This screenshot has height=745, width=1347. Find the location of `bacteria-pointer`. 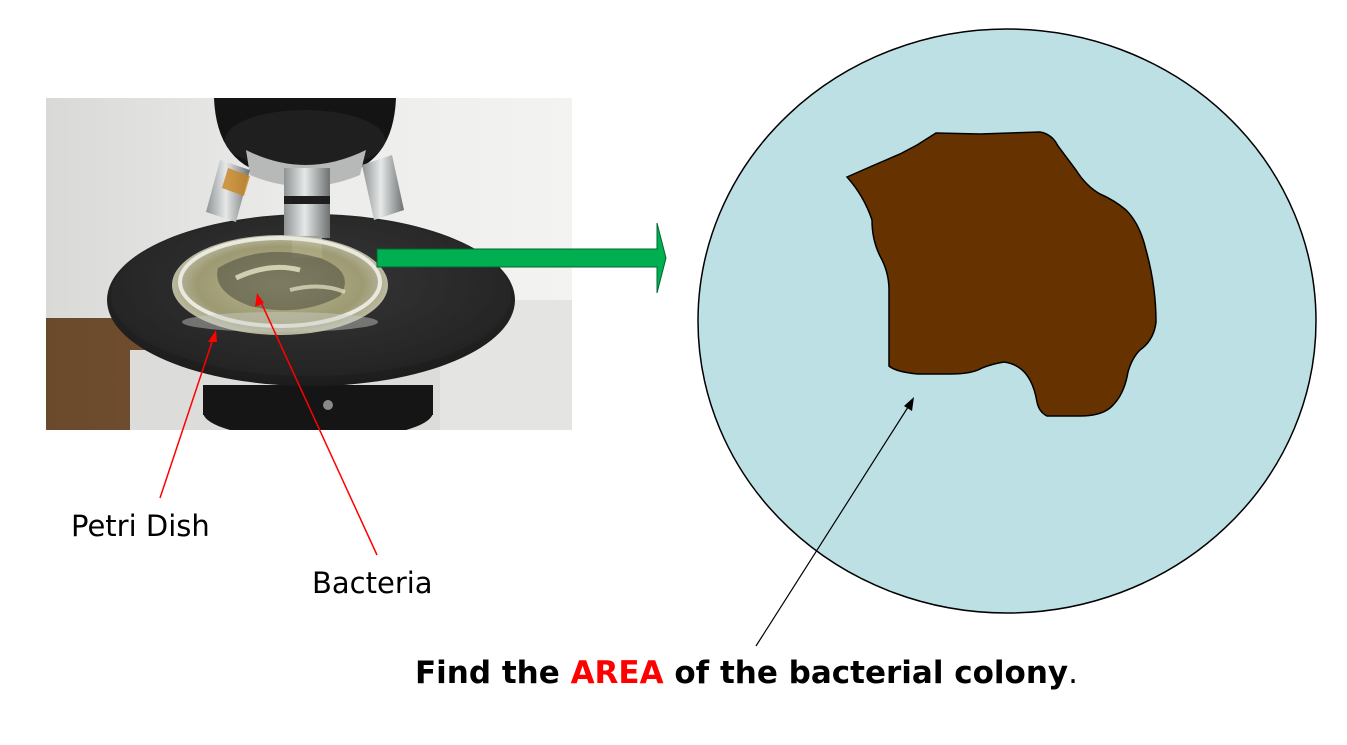

bacteria-pointer is located at coordinates (316, 424).